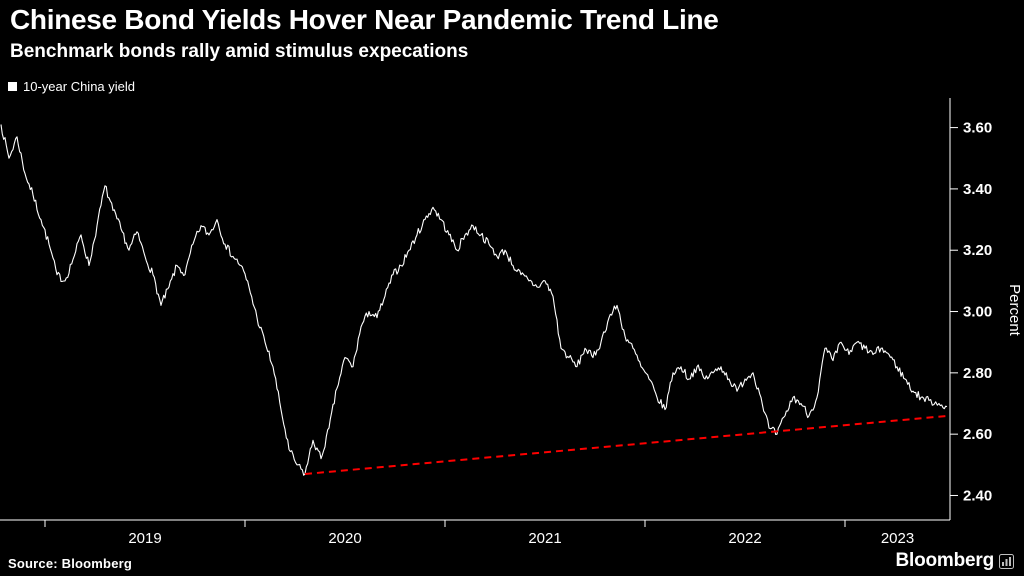 Image resolution: width=1024 pixels, height=576 pixels. I want to click on pandemic-trend-line, so click(627, 445).